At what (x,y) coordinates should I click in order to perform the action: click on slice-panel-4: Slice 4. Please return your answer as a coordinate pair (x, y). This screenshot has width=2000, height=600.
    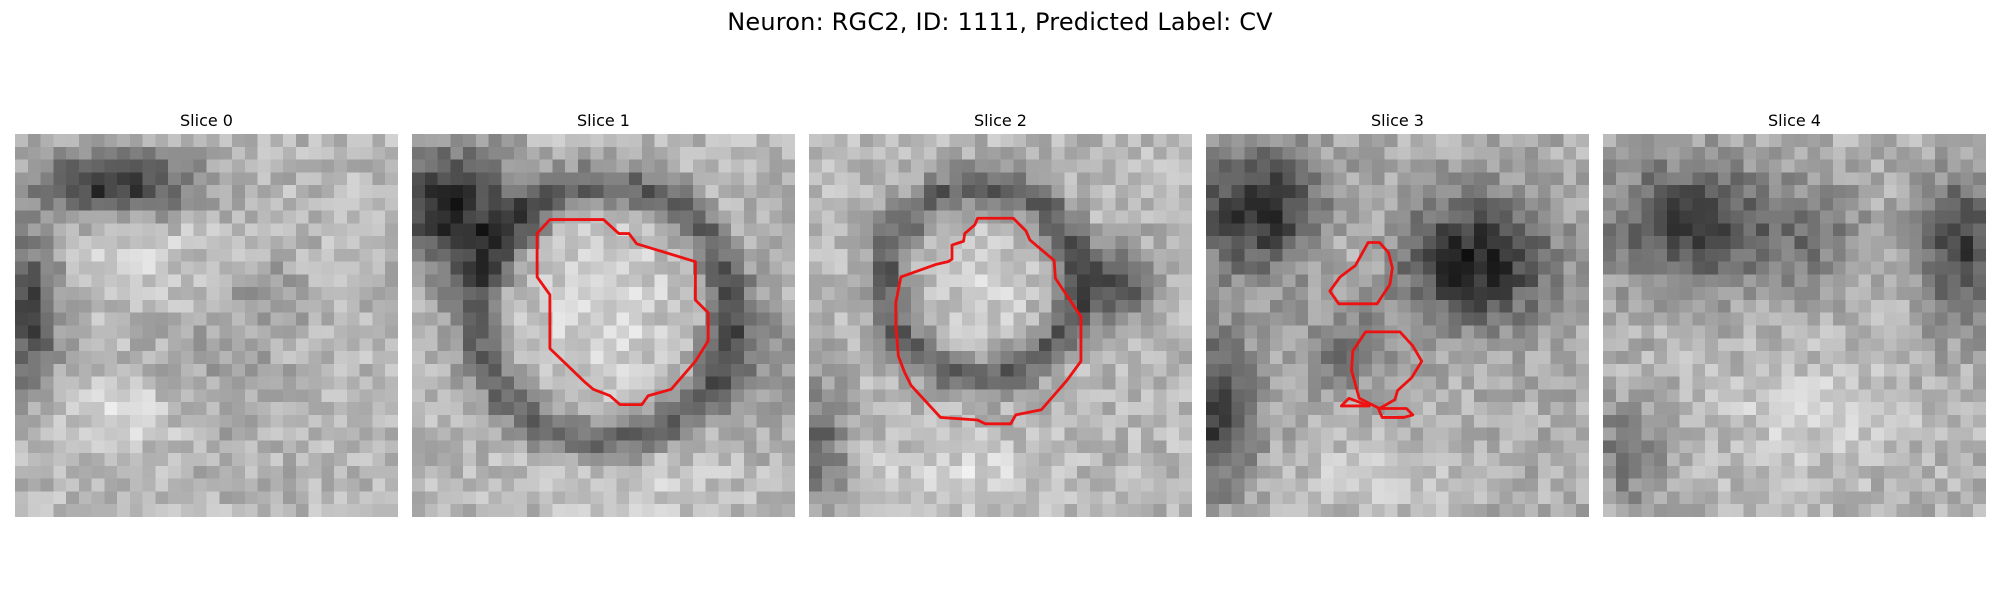
    Looking at the image, I should click on (1794, 313).